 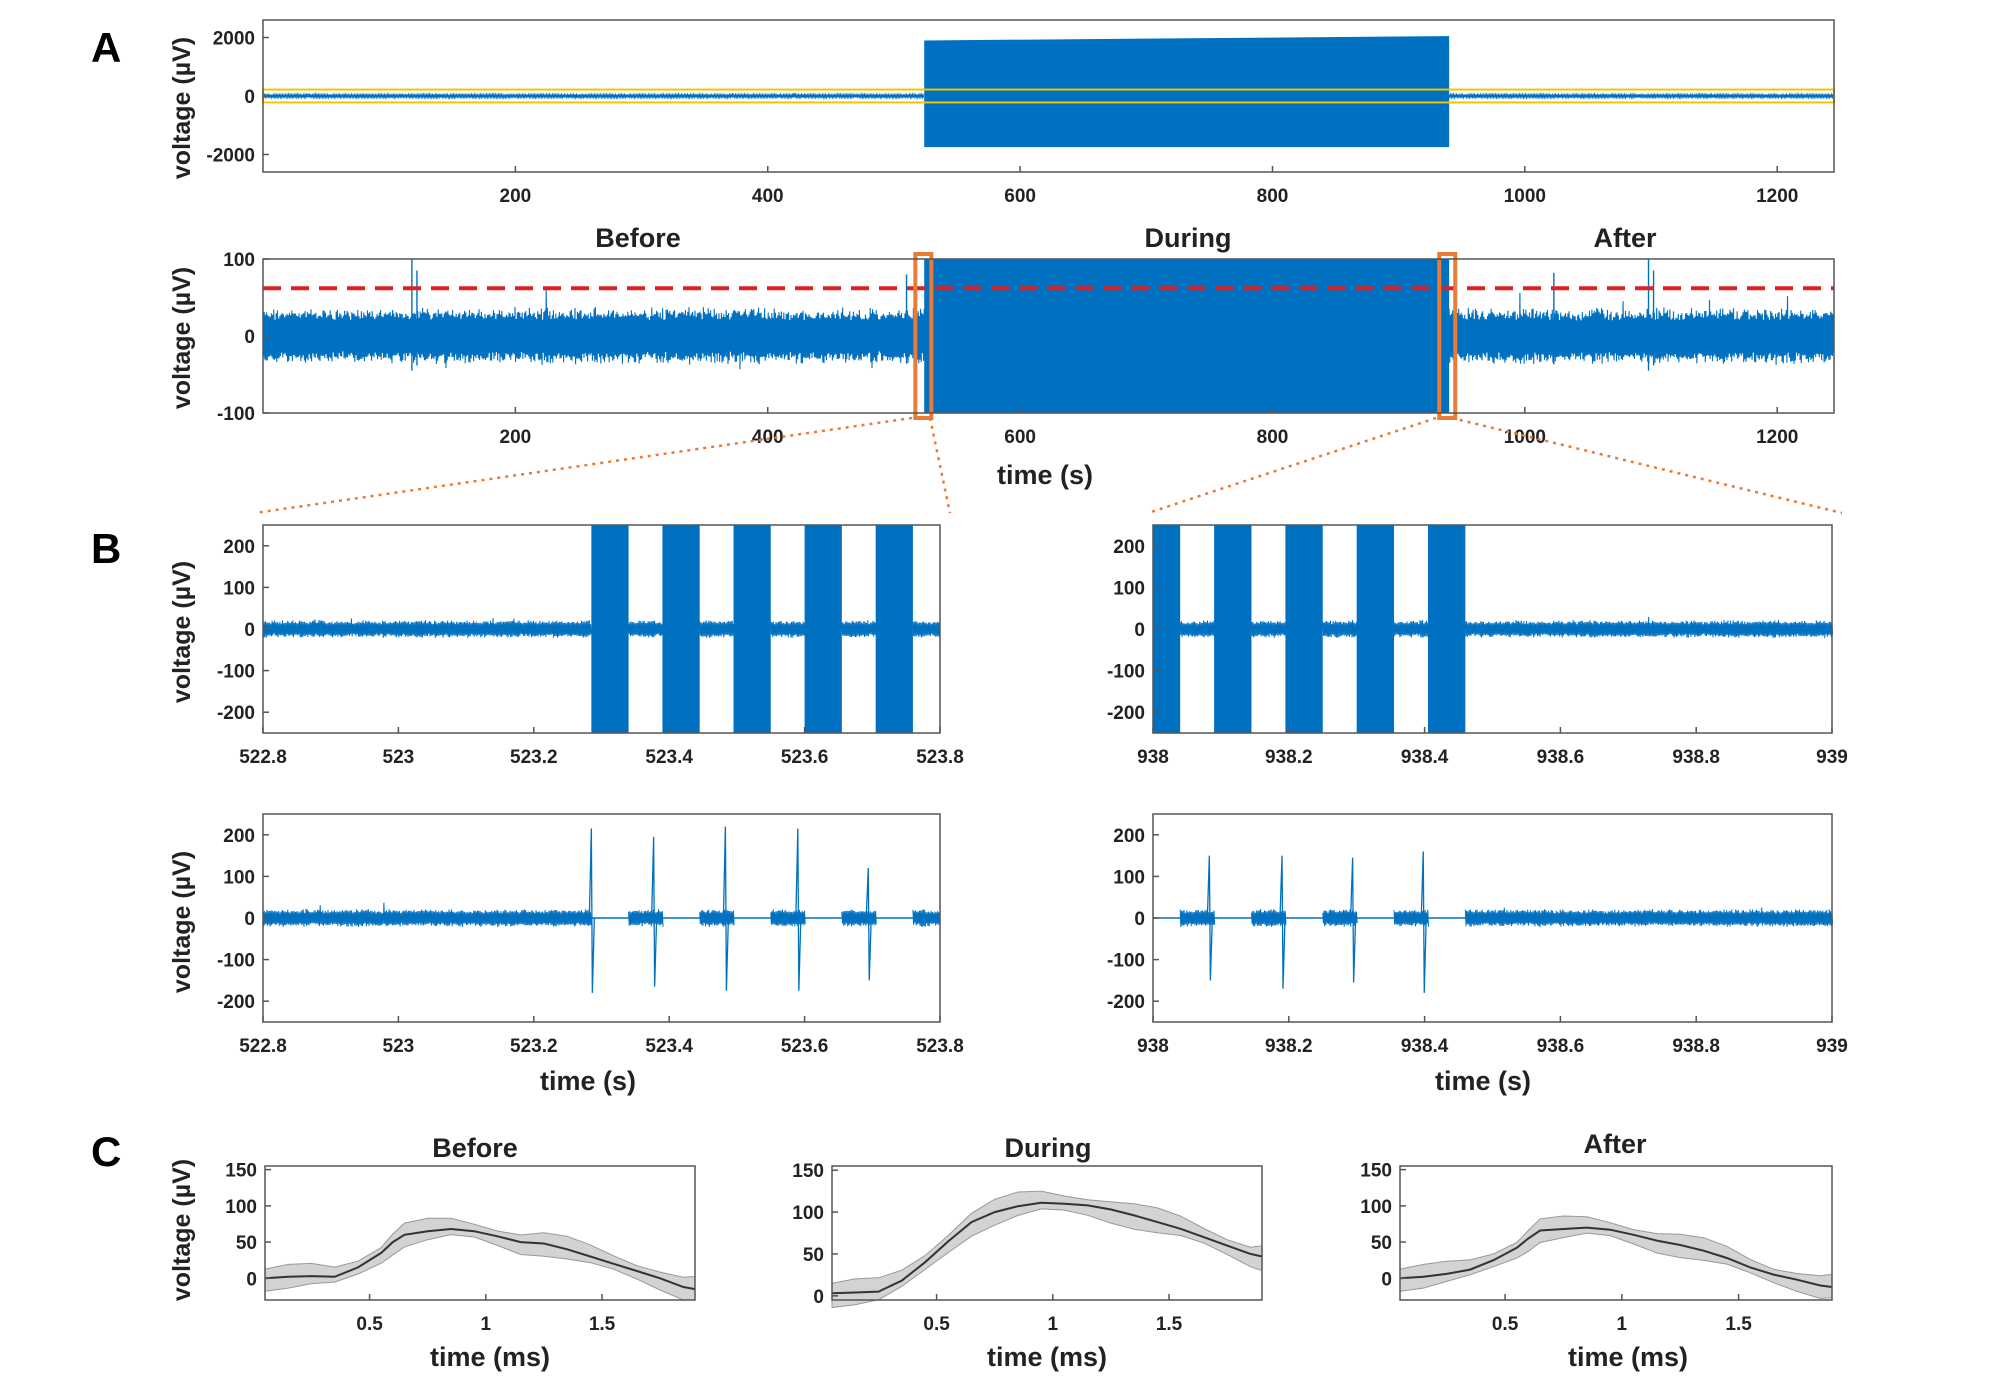 I want to click on C3-axes-frame, so click(x=1616, y=1233).